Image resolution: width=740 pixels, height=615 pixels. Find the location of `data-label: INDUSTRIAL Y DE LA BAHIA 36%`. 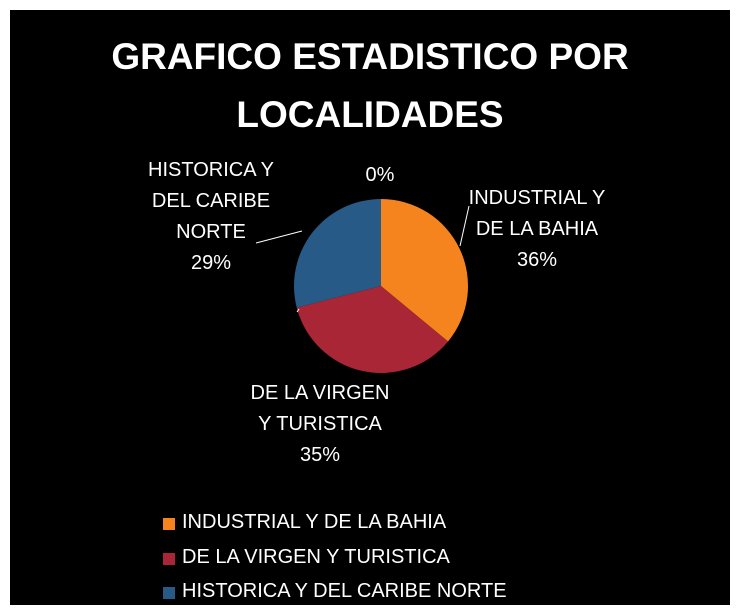

data-label: INDUSTRIAL Y DE LA BAHIA 36% is located at coordinates (537, 229).